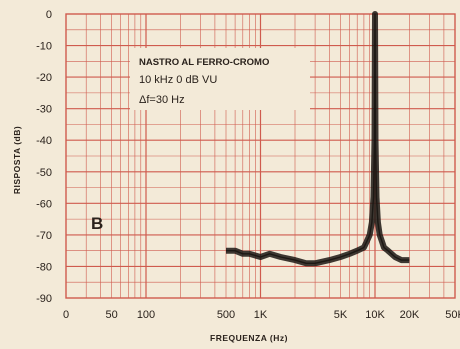 This screenshot has height=349, width=460. I want to click on x-axis-title: FREQUENZA (Hz), so click(249, 338).